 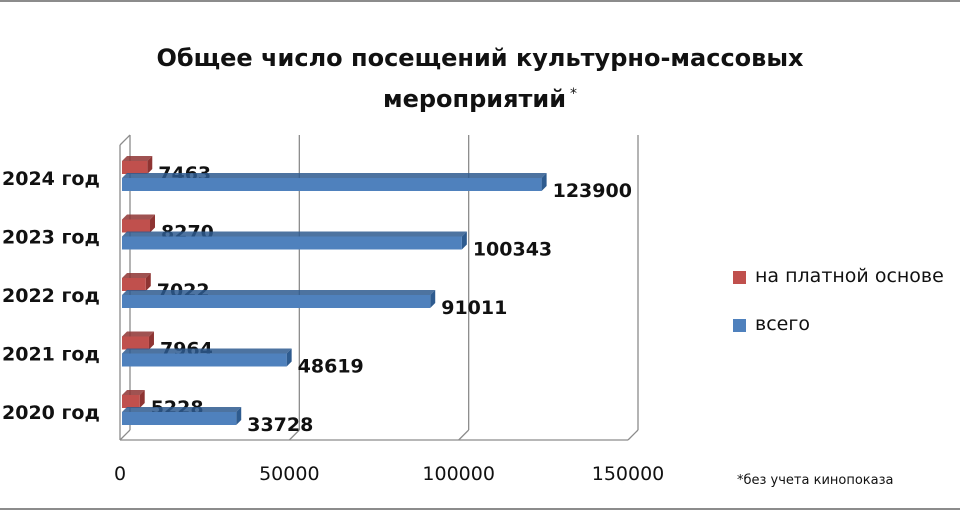 I want to click on category-label-1: 2023 год, so click(x=51, y=238).